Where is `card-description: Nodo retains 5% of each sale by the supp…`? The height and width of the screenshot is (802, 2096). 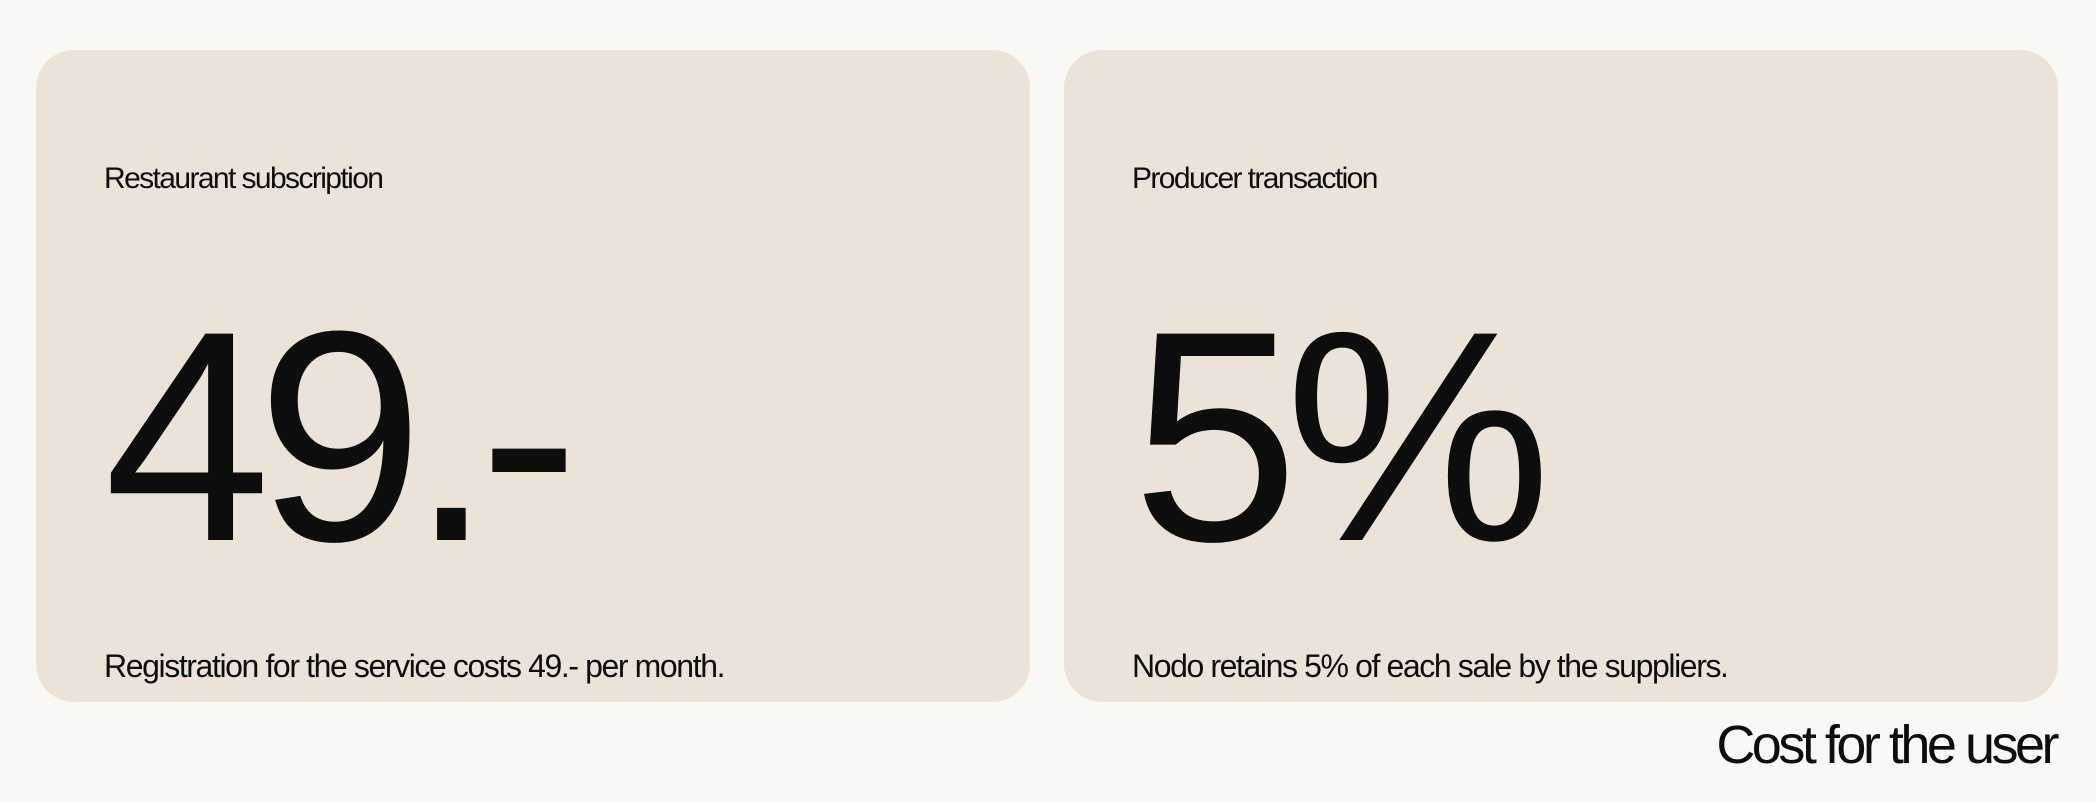
card-description: Nodo retains 5% of each sale by the supp… is located at coordinates (1430, 666).